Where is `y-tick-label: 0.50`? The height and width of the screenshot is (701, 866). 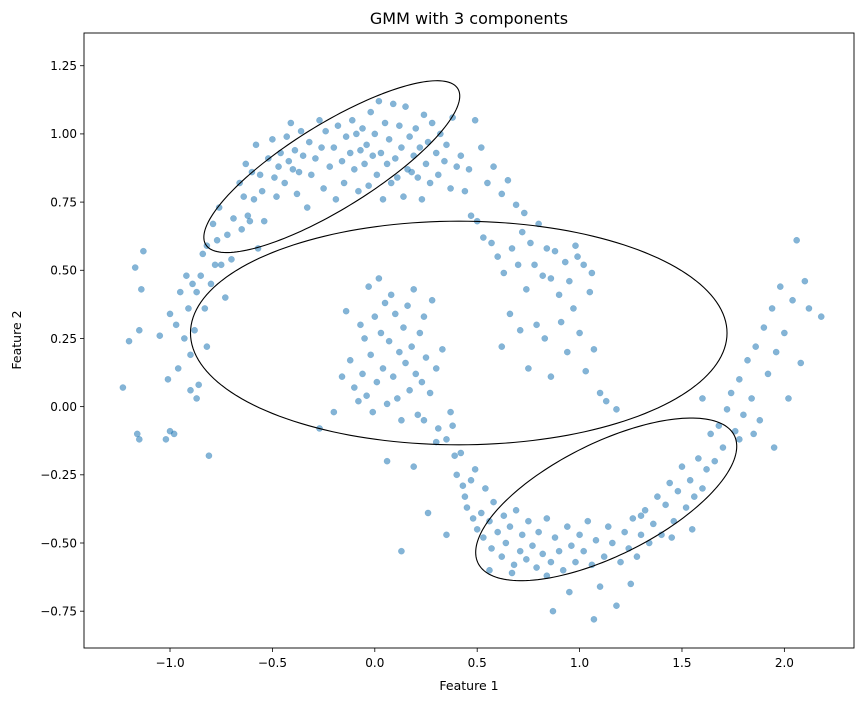 y-tick-label: 0.50 is located at coordinates (63, 271).